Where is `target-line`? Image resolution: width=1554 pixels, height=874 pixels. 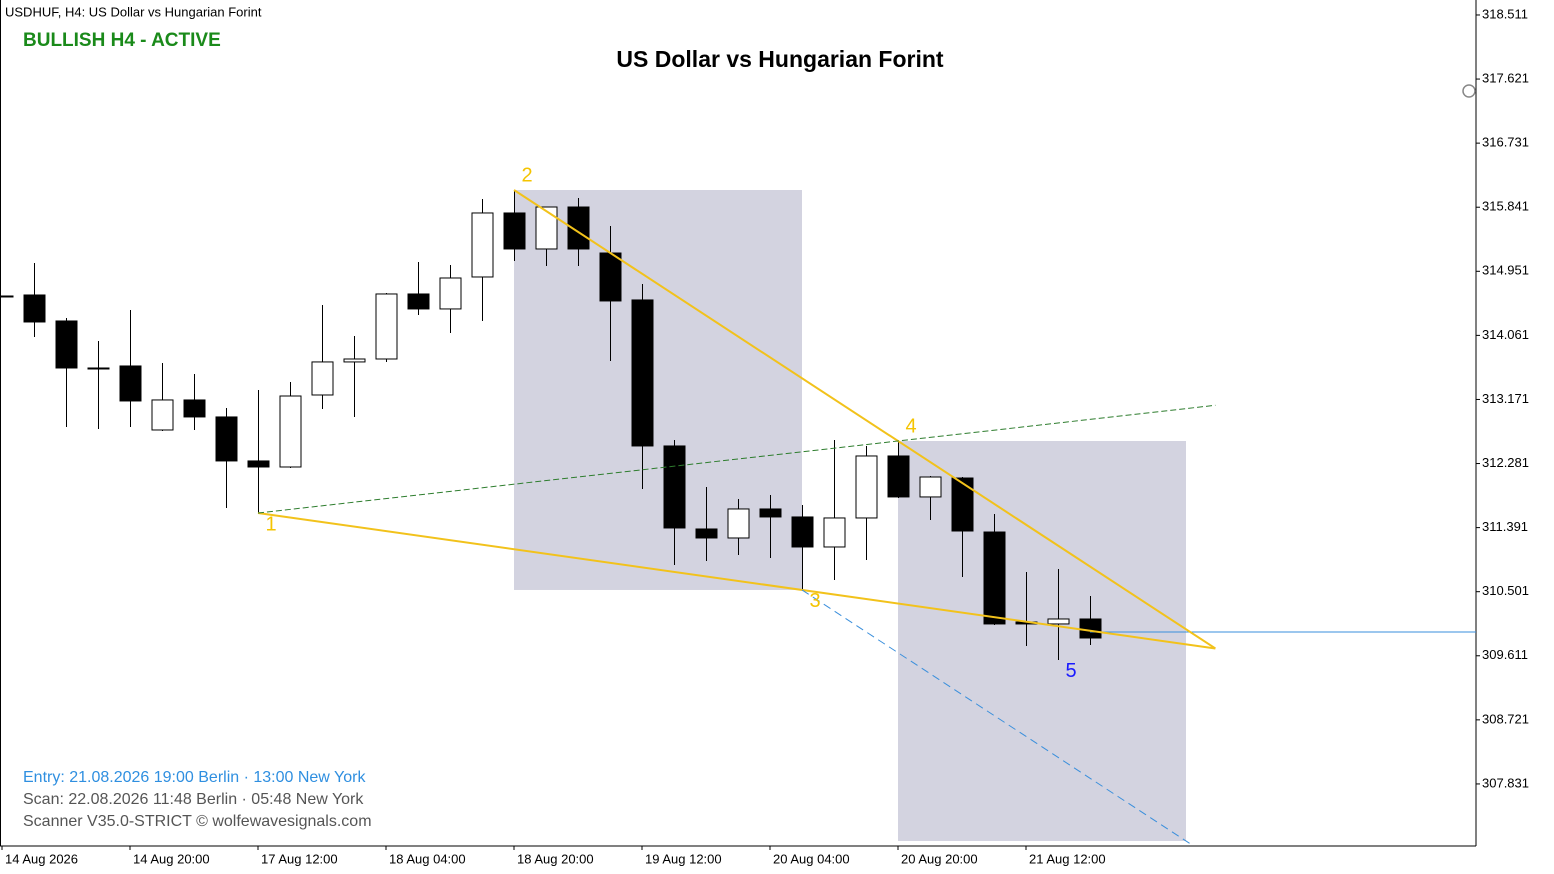 target-line is located at coordinates (736, 459).